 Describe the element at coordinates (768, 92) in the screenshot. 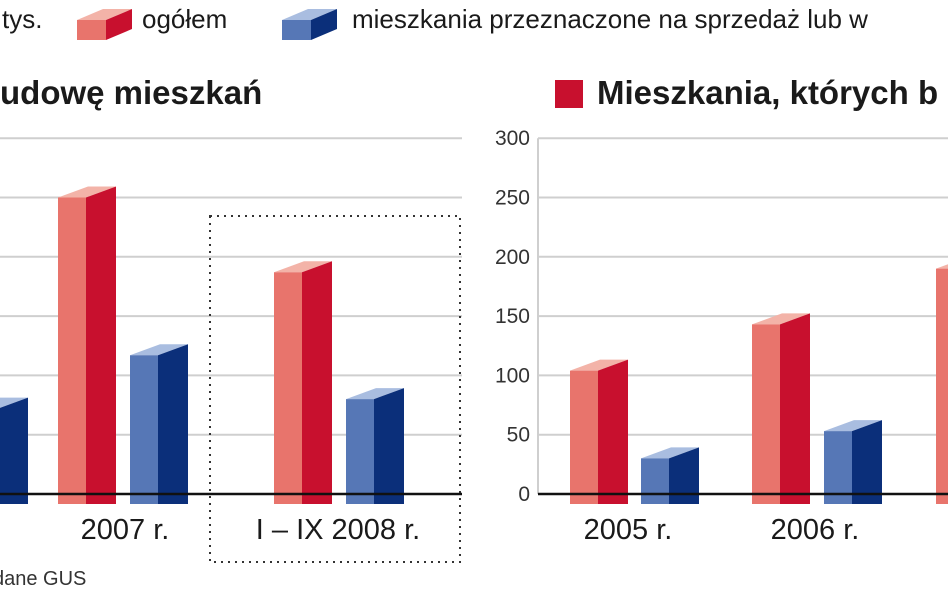

I see `right-chart-title: Mieszkania, których b` at that location.